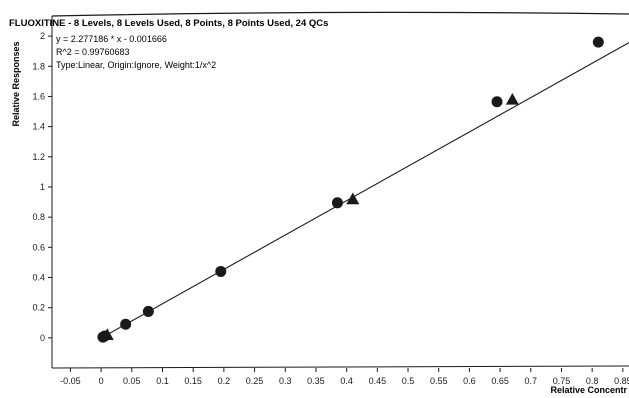 The width and height of the screenshot is (629, 398). Describe the element at coordinates (38, 277) in the screenshot. I see `y-tick-label: 0.4` at that location.